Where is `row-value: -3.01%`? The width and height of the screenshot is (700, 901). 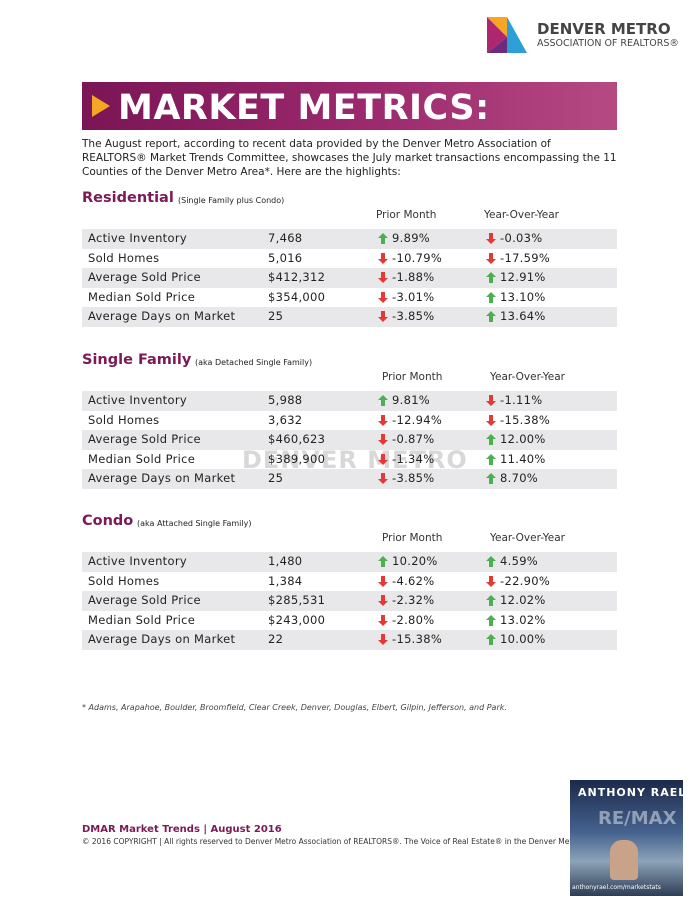
row-value: -3.01% is located at coordinates (413, 296).